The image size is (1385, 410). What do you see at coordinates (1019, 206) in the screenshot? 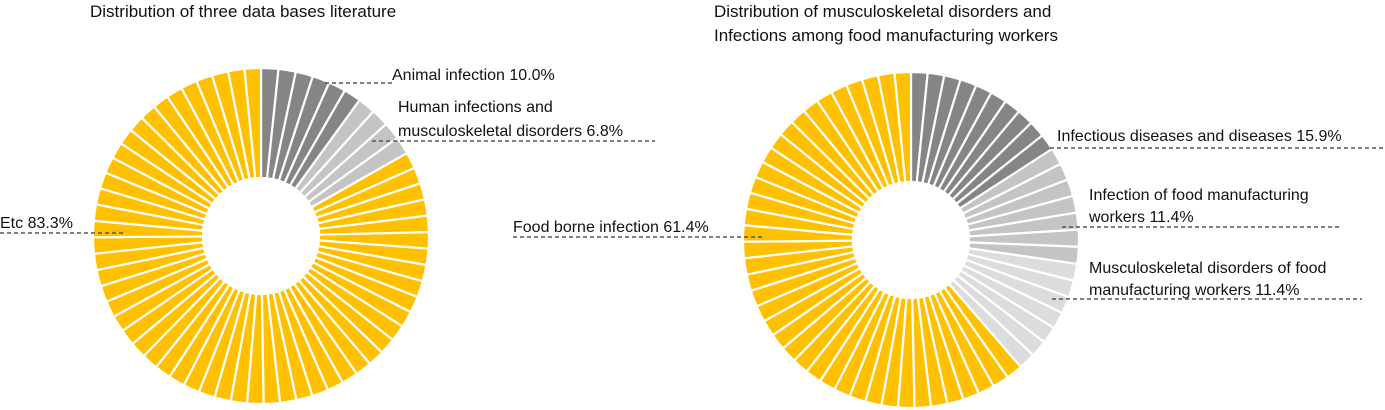
I see `slice-infection-of-food-manufacturing-workers` at bounding box center [1019, 206].